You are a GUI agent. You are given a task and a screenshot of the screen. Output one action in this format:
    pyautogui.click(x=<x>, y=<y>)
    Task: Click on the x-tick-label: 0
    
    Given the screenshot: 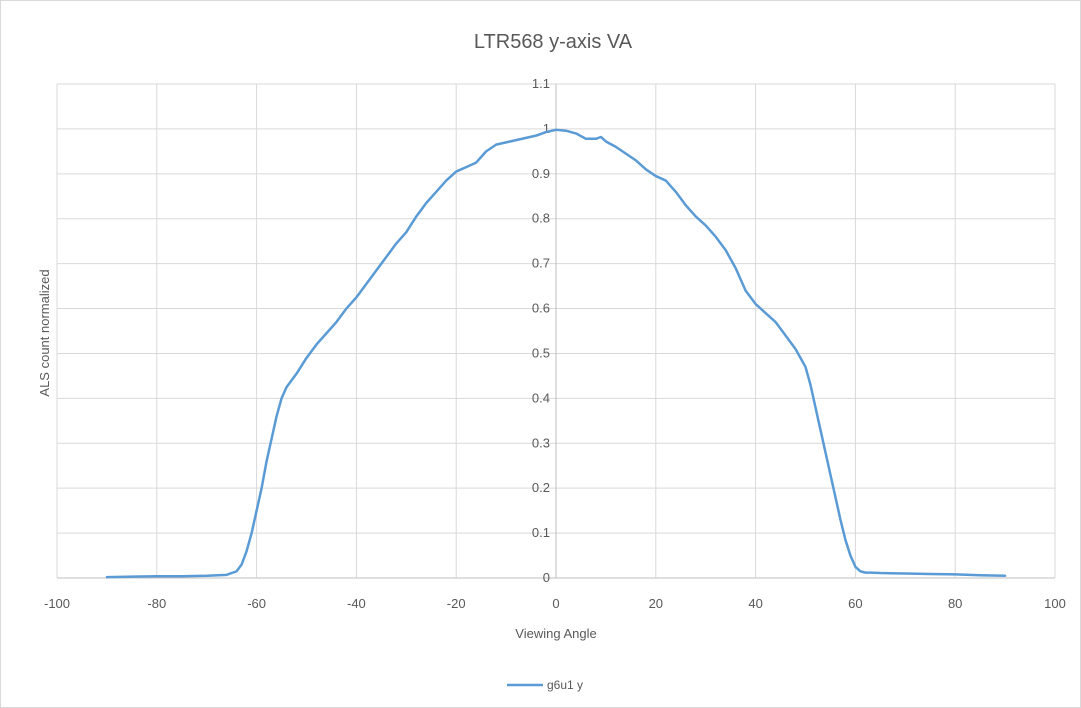 What is the action you would take?
    pyautogui.click(x=555, y=603)
    